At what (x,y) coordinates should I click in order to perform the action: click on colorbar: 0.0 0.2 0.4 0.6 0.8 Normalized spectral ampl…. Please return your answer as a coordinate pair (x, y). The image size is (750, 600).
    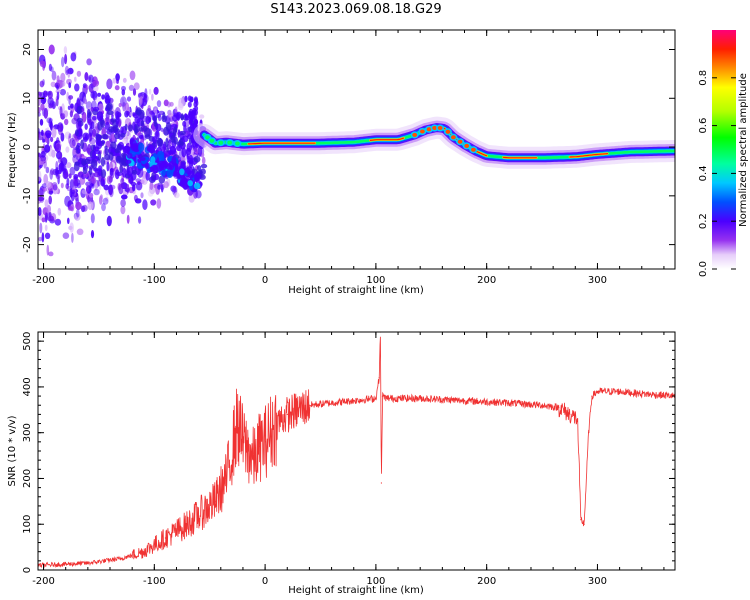
    Looking at the image, I should click on (723, 153).